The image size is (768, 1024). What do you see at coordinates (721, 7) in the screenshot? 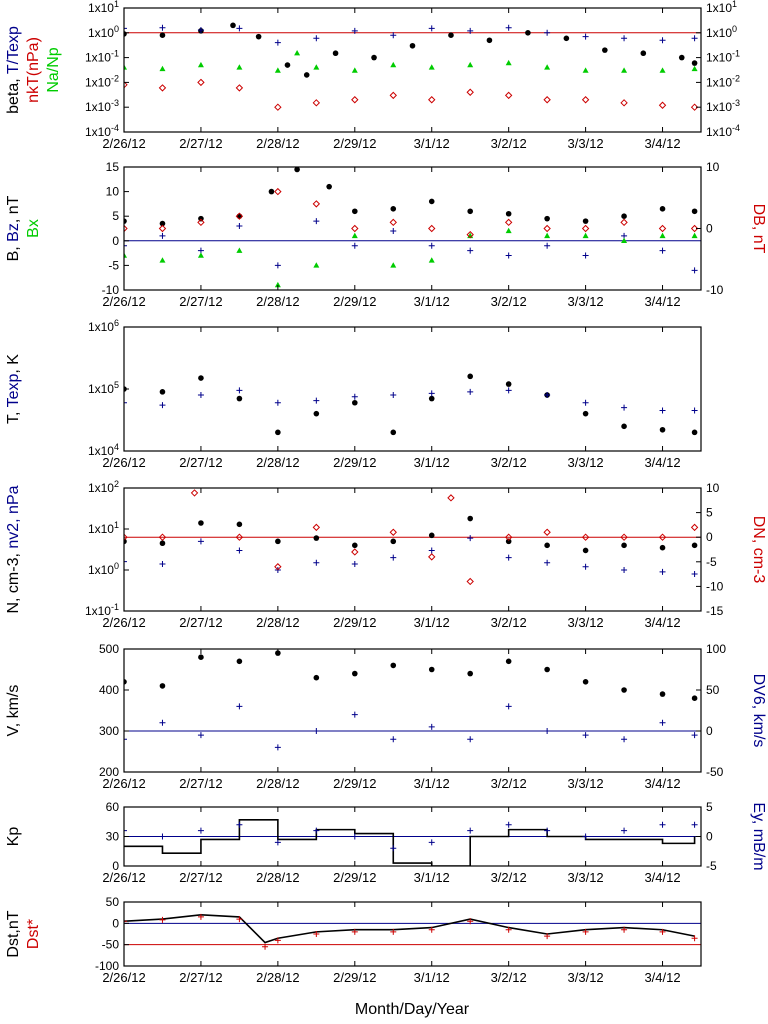
I see `y-tick-label-right: 1x10¹` at bounding box center [721, 7].